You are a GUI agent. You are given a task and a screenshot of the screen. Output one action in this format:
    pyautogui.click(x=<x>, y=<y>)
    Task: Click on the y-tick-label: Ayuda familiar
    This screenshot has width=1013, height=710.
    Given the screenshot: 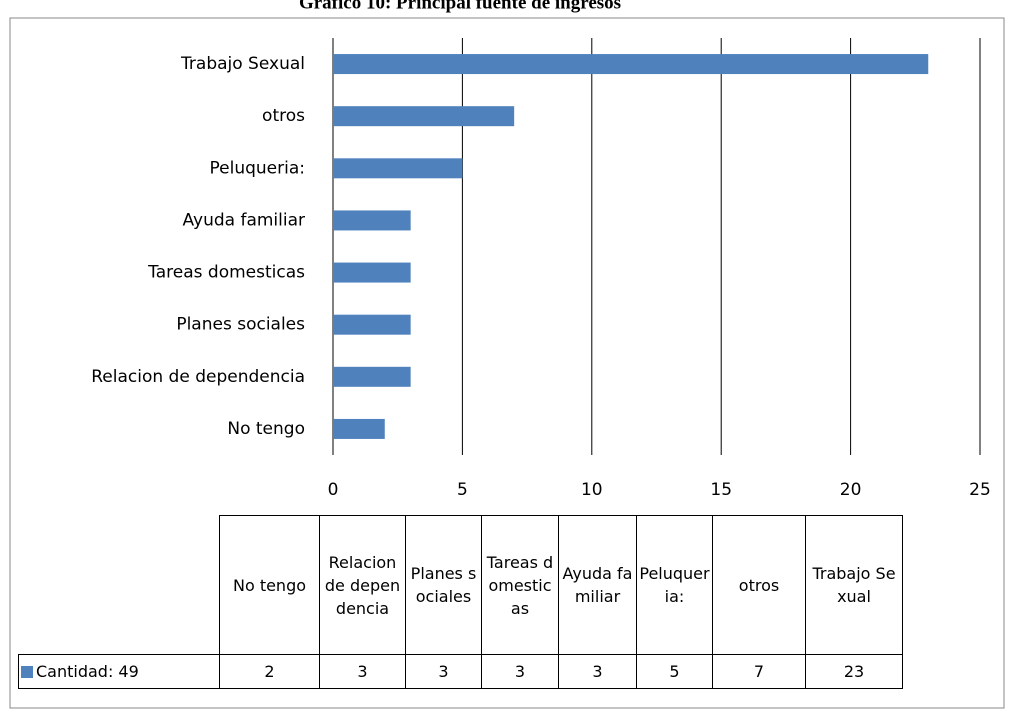 What is the action you would take?
    pyautogui.click(x=244, y=220)
    